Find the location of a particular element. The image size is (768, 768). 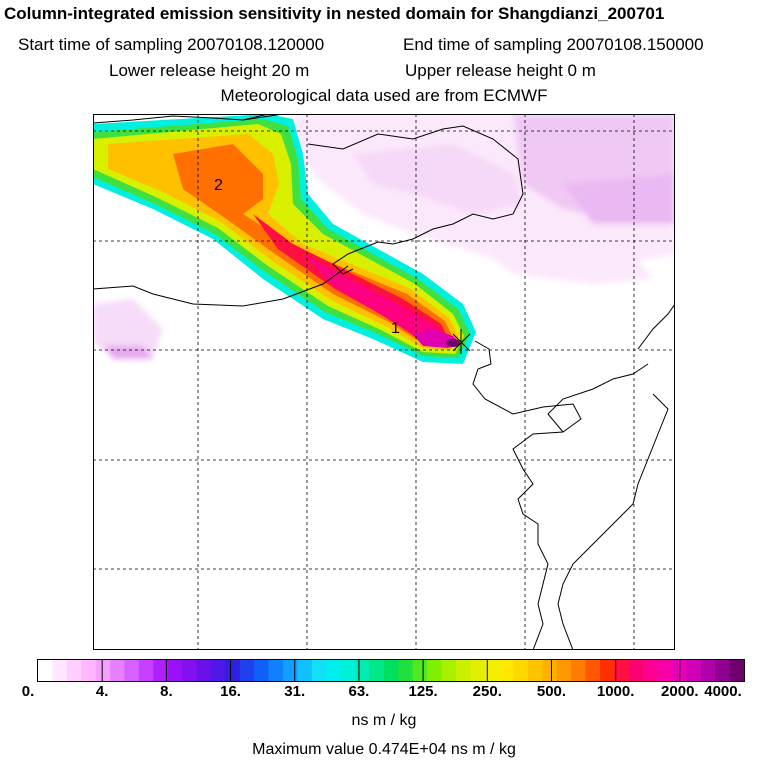

colorbar-tick-label: 250. is located at coordinates (487, 691).